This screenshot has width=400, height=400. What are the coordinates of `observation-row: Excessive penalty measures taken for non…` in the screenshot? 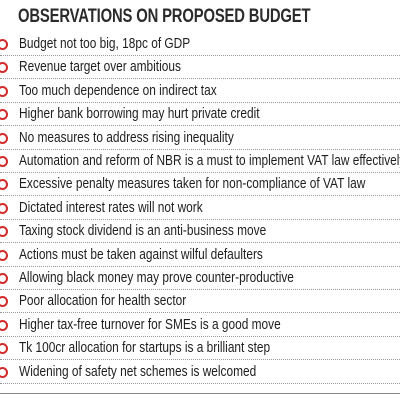 It's located at (200, 185).